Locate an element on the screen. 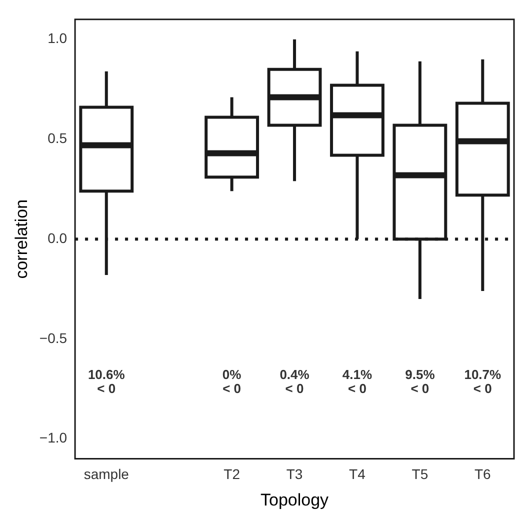 This screenshot has height=523, width=524. y-axis-title: correlation is located at coordinates (21, 239).